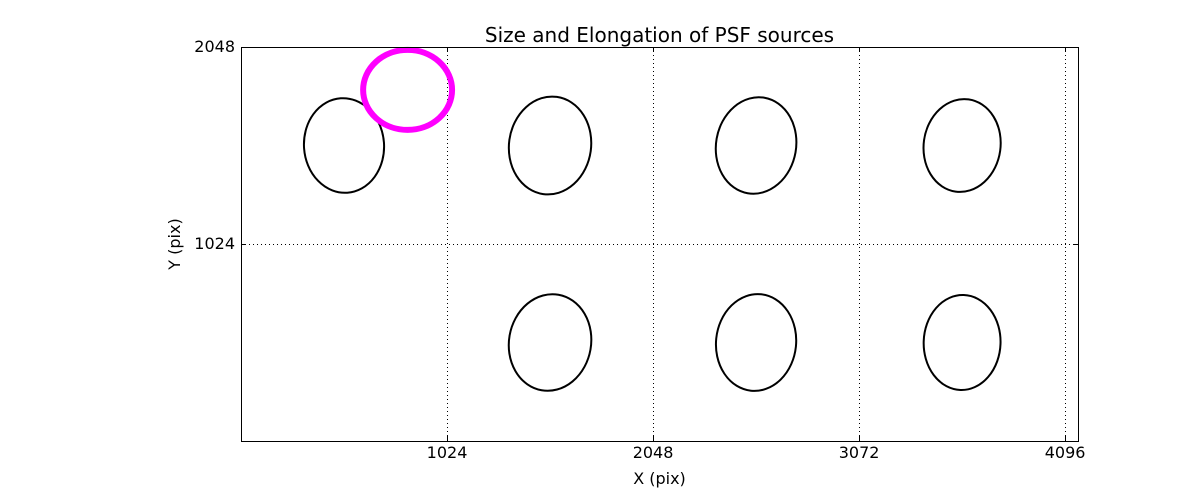  What do you see at coordinates (859, 452) in the screenshot?
I see `x-tick-label-3072: 3072` at bounding box center [859, 452].